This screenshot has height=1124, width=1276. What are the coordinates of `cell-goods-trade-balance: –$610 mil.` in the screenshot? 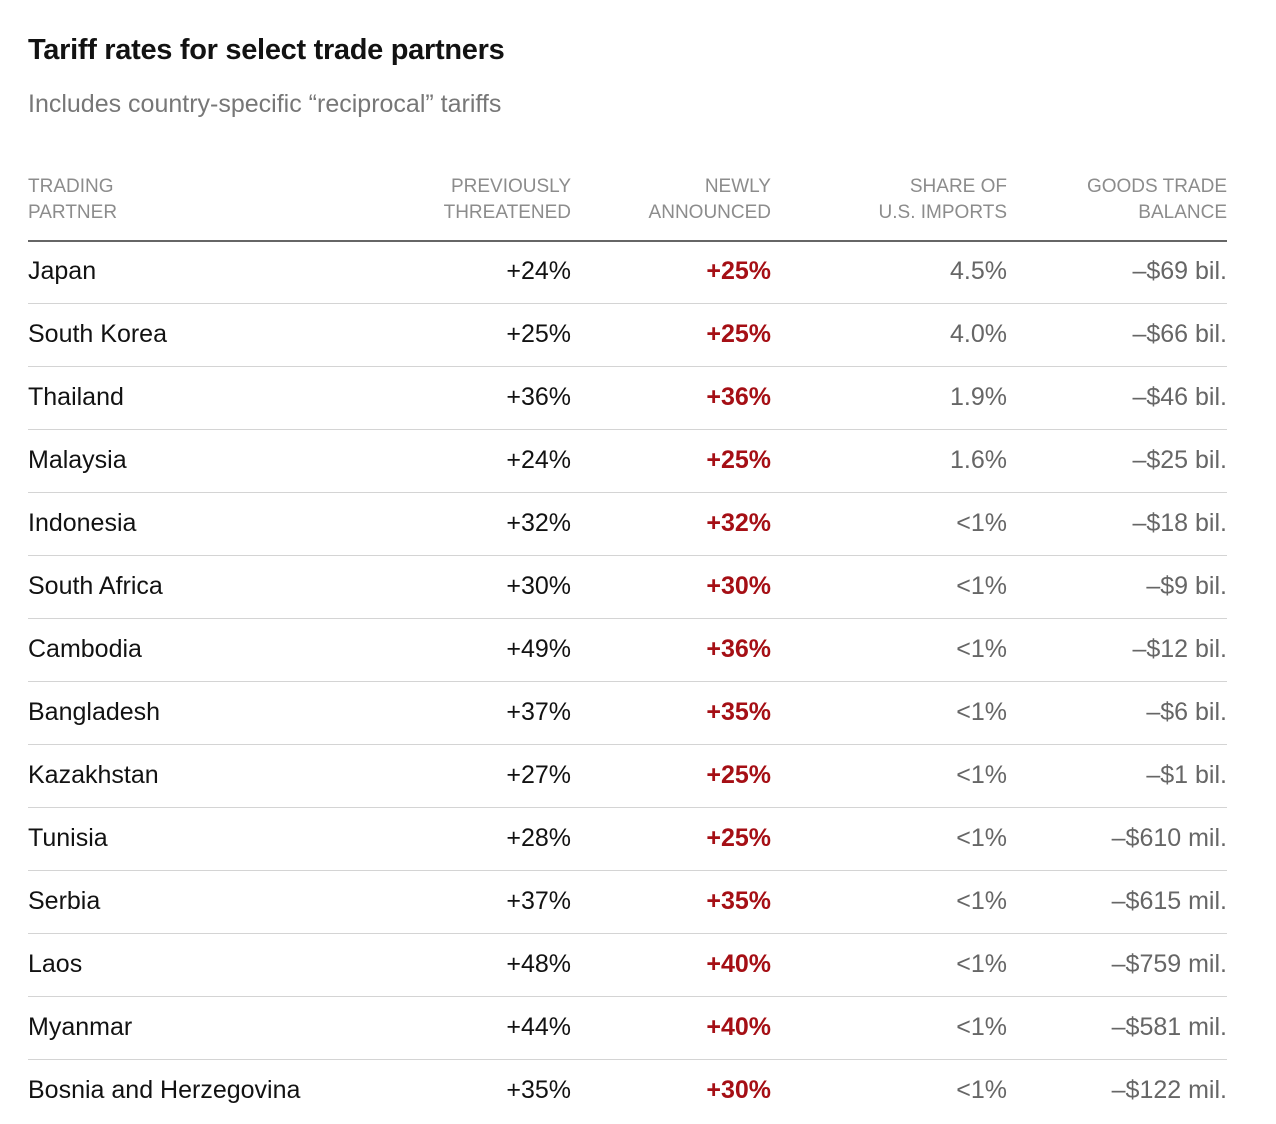 It's located at (1169, 838).